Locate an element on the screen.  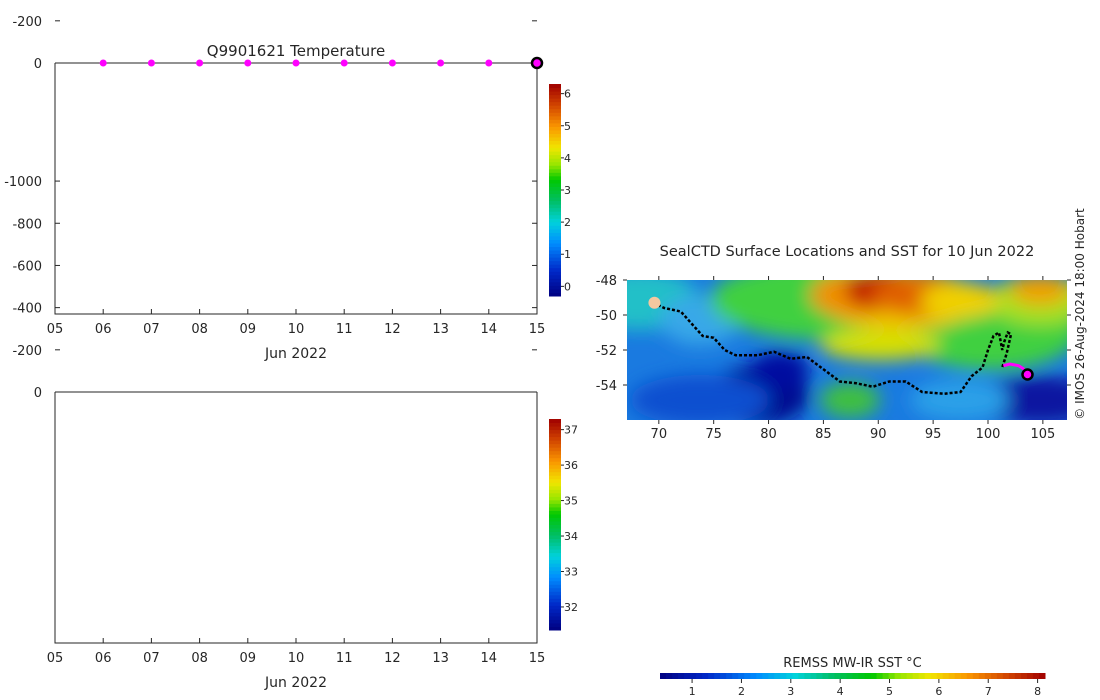
sst-blob is located at coordinates (700, 397).